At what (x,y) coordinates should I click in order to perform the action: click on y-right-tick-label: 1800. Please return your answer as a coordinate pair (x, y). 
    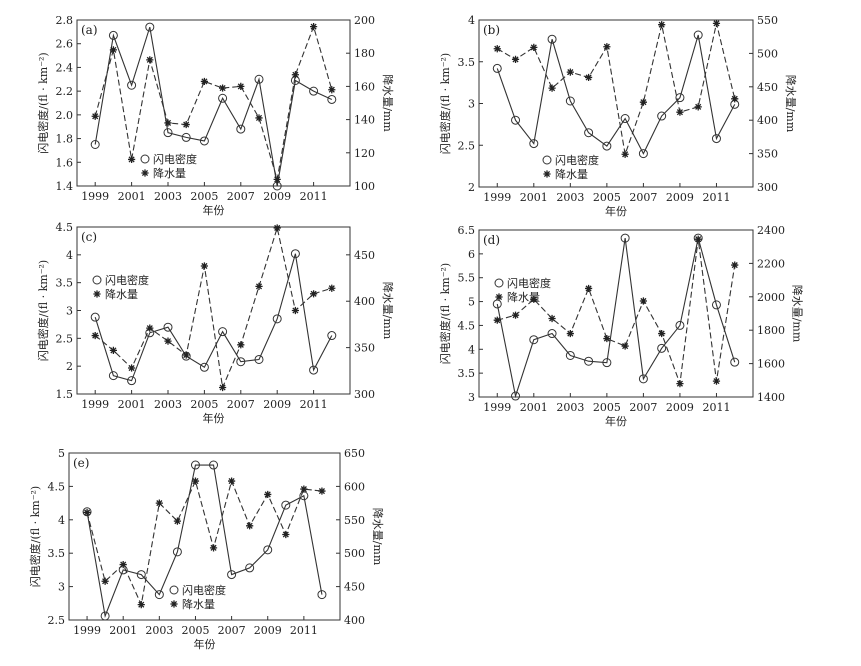
    Looking at the image, I should click on (771, 330).